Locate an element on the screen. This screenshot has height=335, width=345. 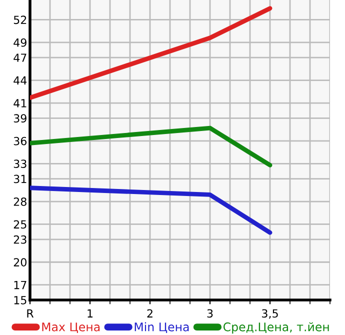
x-tick-label: 1 is located at coordinates (90, 313).